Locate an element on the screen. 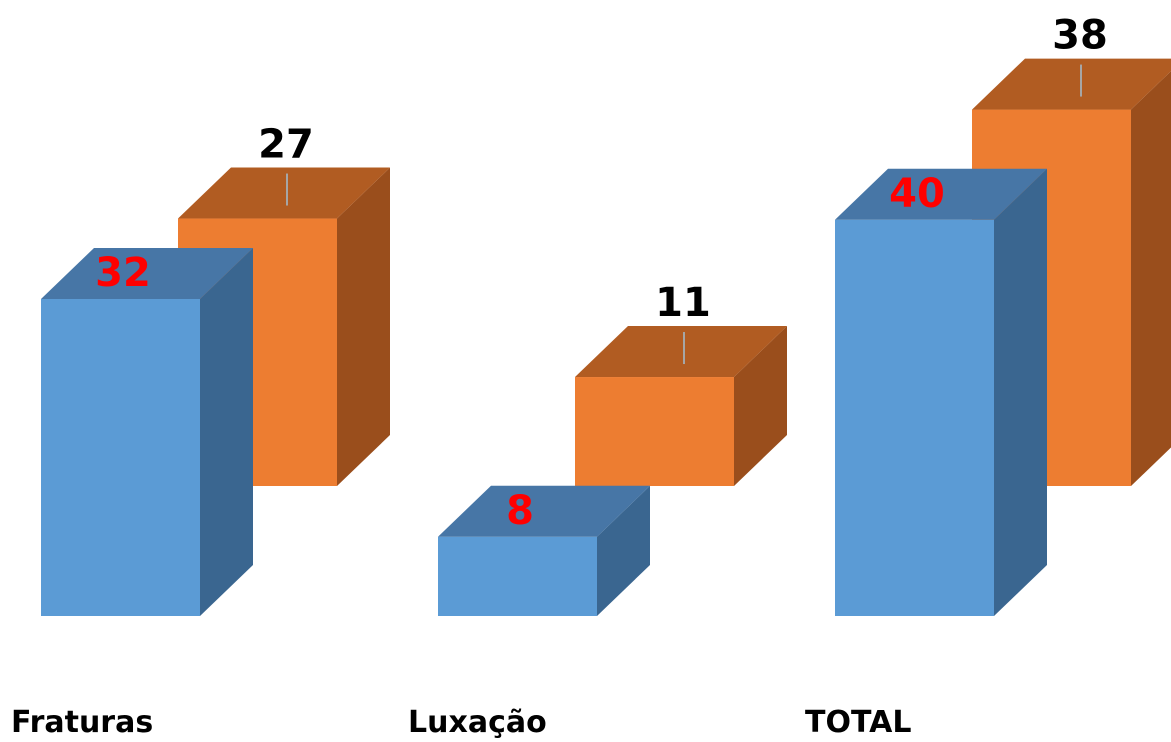 The width and height of the screenshot is (1171, 742). category-label: TOTAL is located at coordinates (858, 722).